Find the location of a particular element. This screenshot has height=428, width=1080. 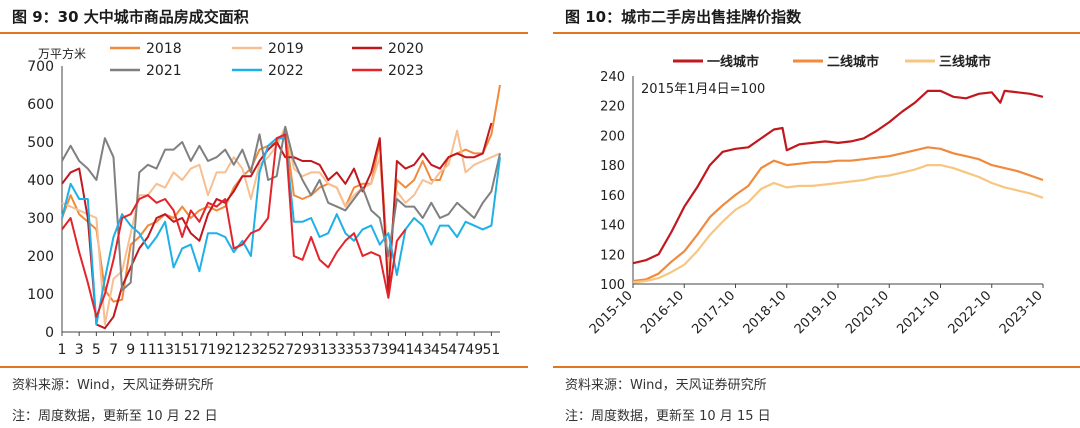

legend-label: 2019 is located at coordinates (286, 49).